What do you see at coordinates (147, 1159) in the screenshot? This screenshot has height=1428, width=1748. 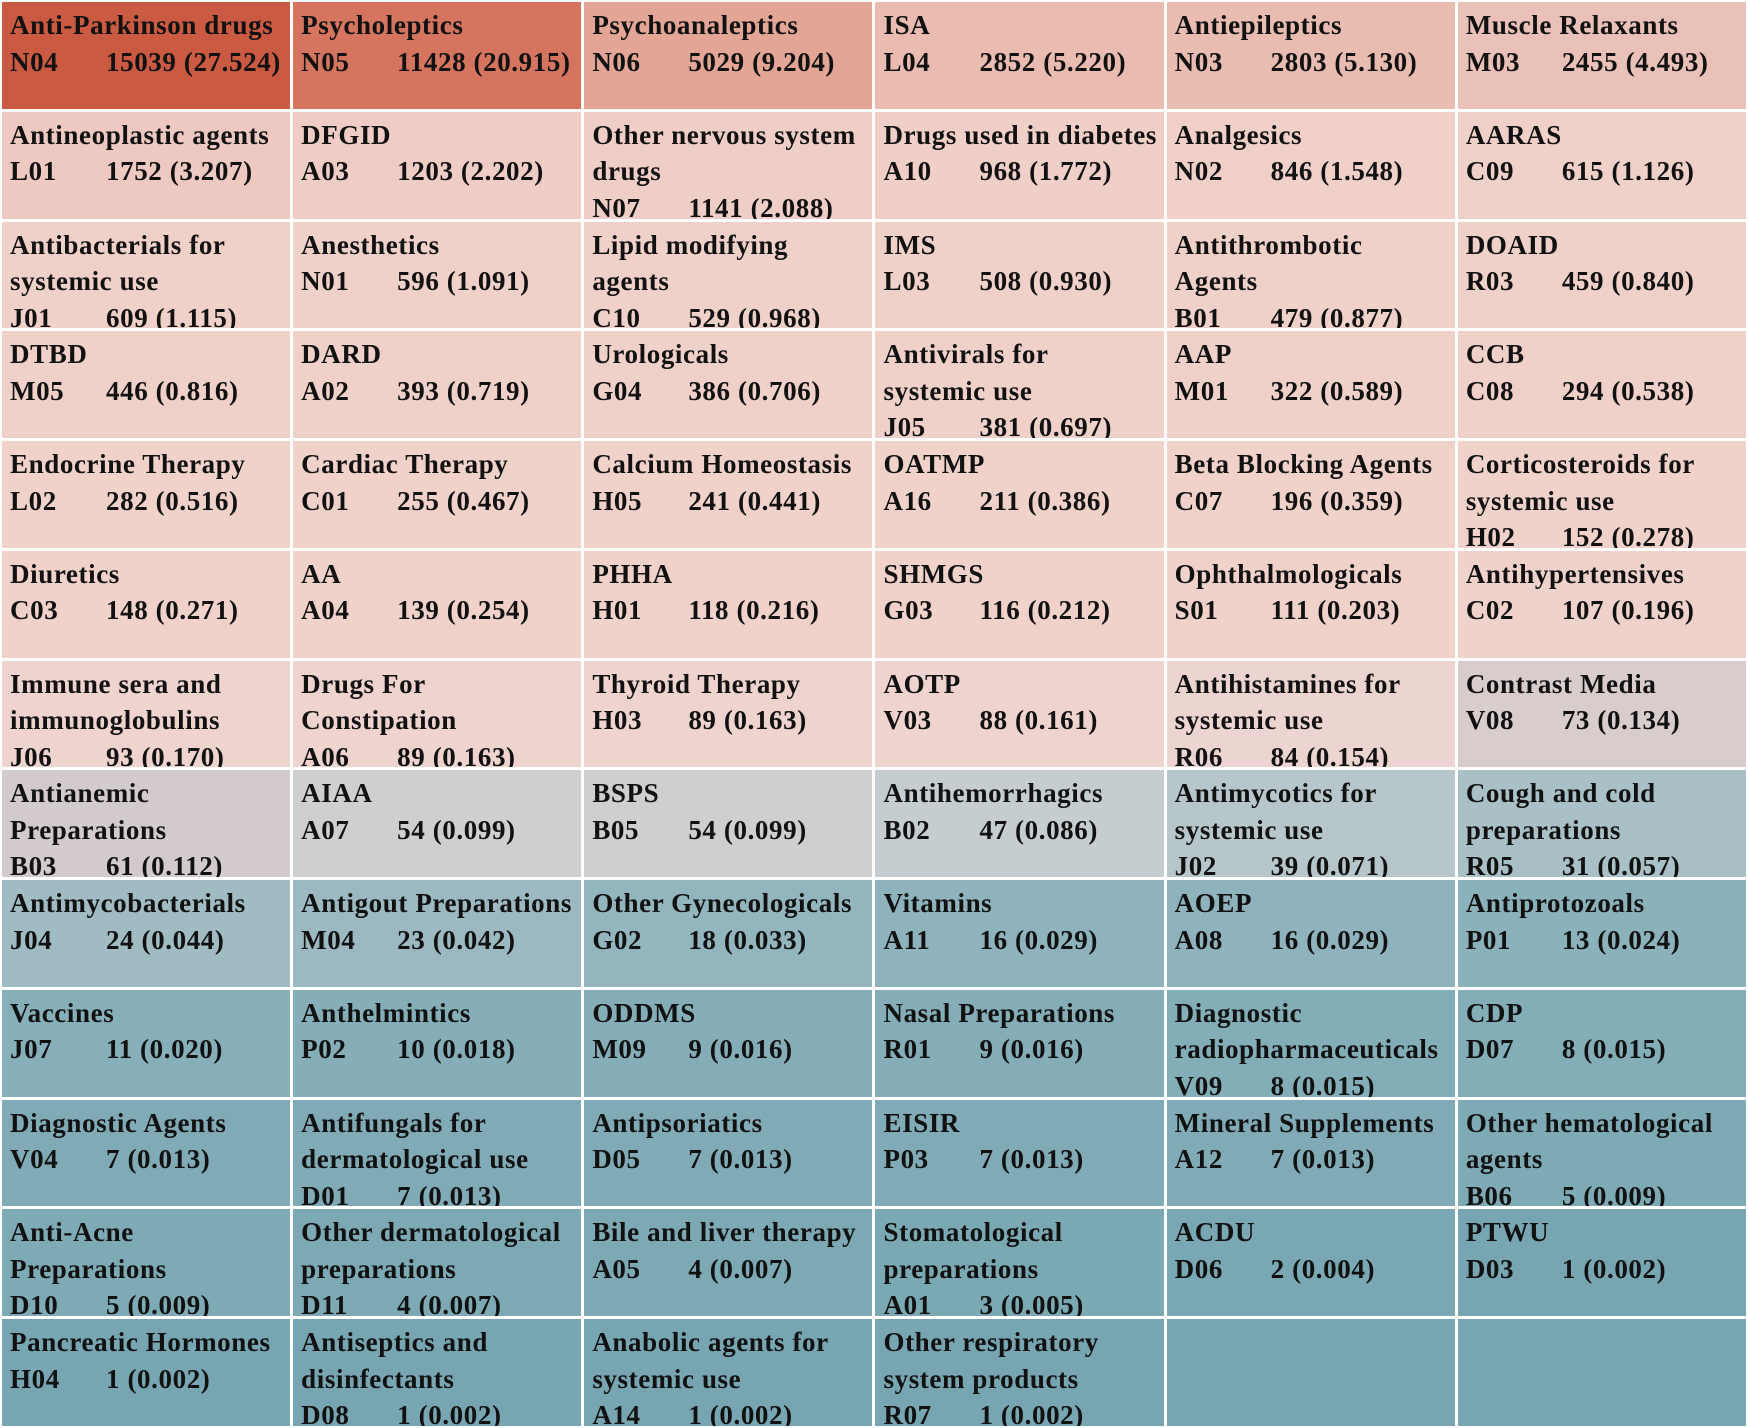 I see `code-value-line: V04 7 (0.013)` at bounding box center [147, 1159].